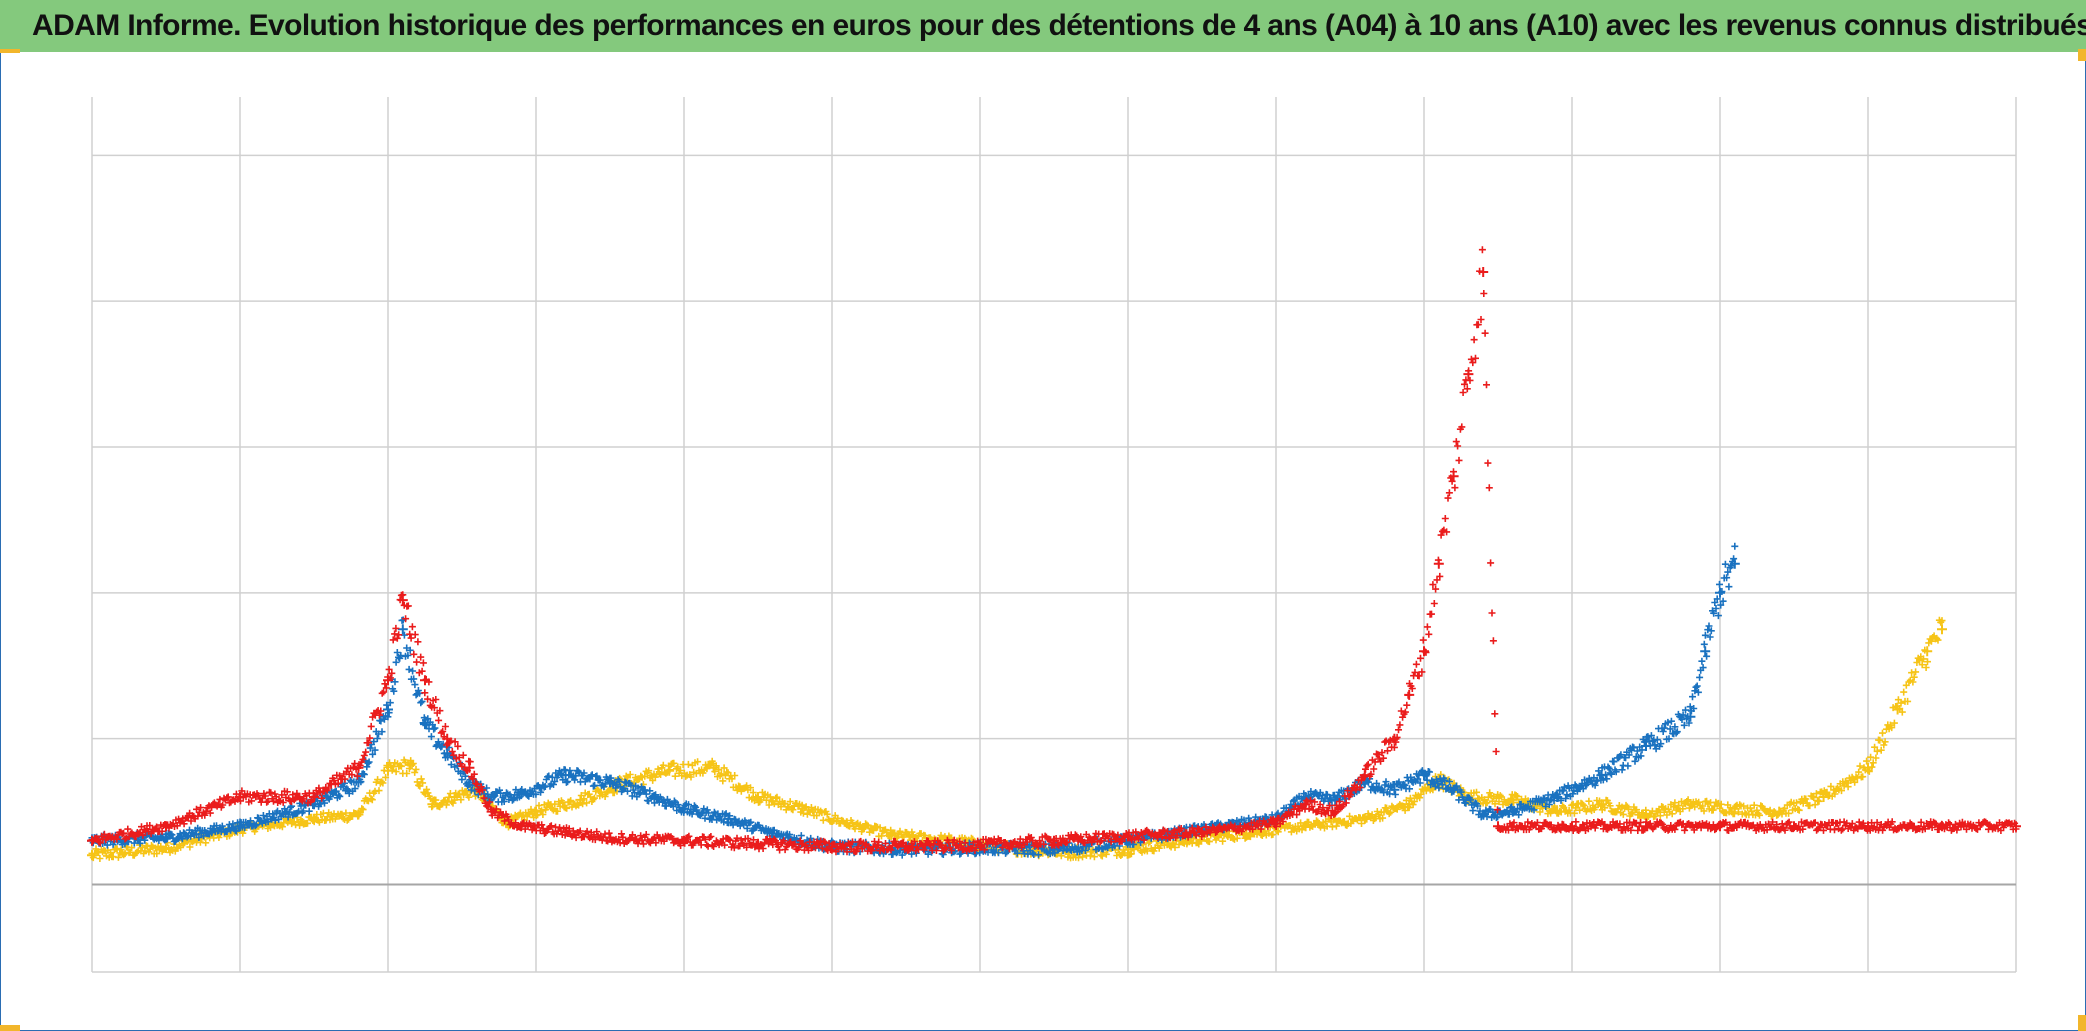 The width and height of the screenshot is (2086, 1031). Describe the element at coordinates (10, 51) in the screenshot. I see `corner-mark-top-left` at that location.